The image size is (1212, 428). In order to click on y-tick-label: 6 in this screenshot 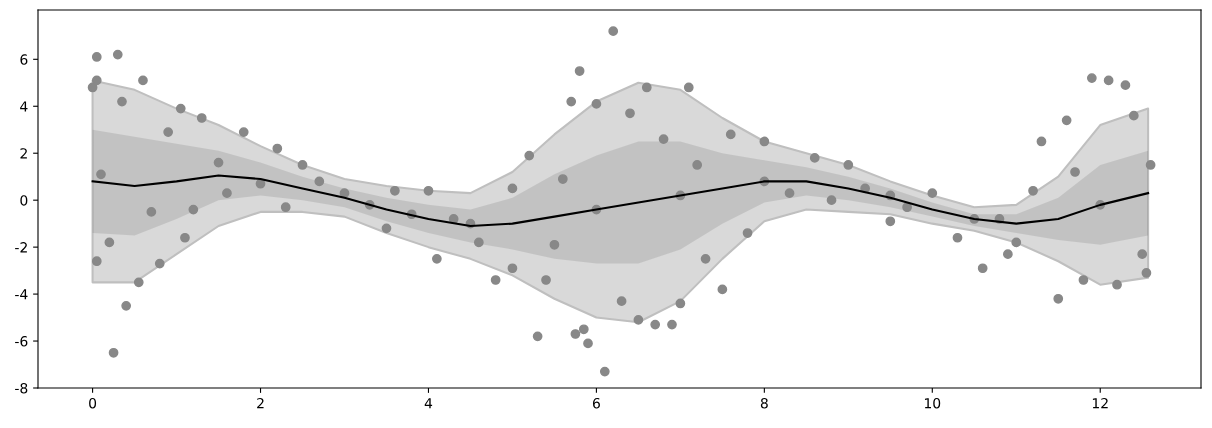, I will do `click(24, 59)`.